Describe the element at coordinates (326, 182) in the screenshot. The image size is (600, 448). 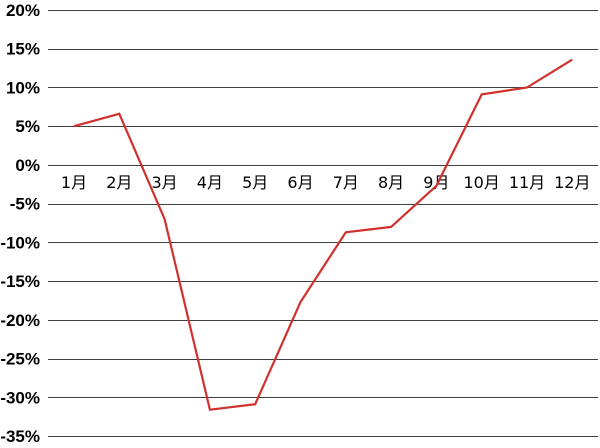
I see `x-axis-tick-labels: 1月 2月 3月 4月 5月 6月 7月 8月 9月 10月 11月 12月` at that location.